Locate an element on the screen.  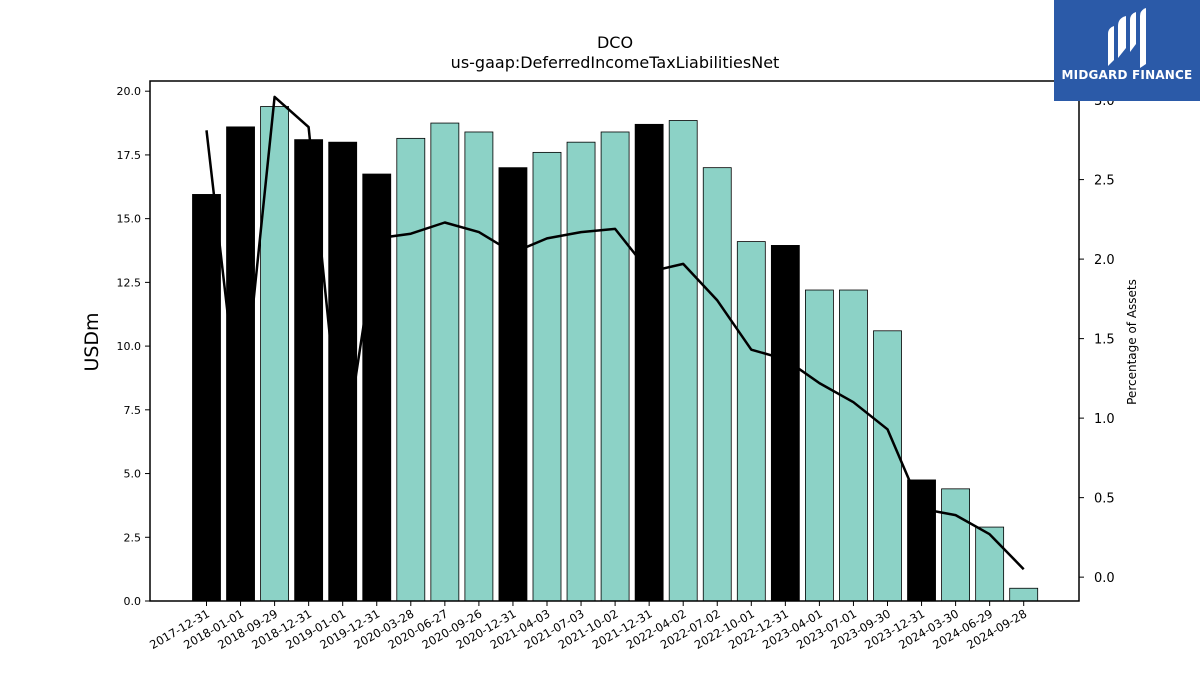
y-tick-label: 5.0 is located at coordinates (133, 474).